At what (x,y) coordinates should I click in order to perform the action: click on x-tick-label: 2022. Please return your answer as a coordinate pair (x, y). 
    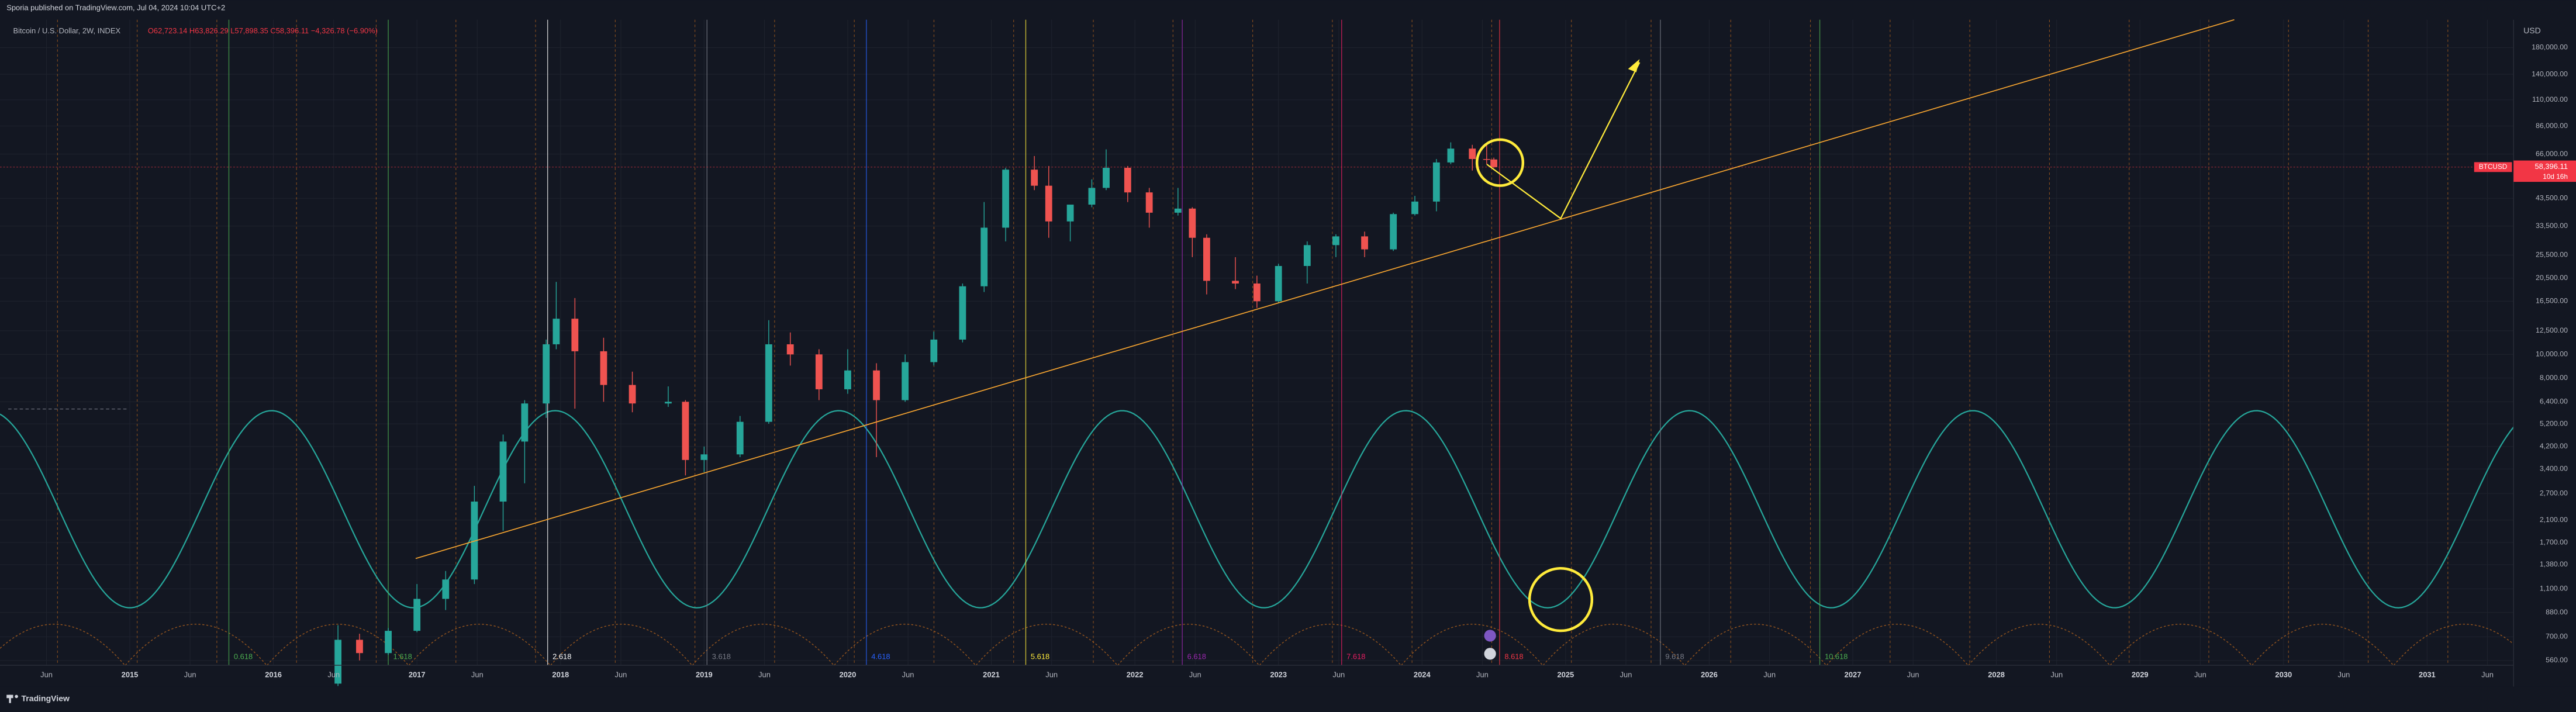
    Looking at the image, I should click on (1135, 674).